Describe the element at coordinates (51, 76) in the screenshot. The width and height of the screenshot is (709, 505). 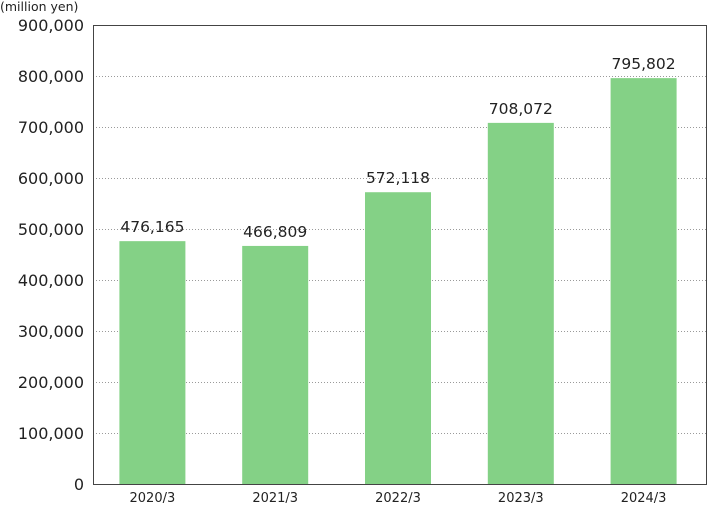
I see `y-tick-label: 800,000` at that location.